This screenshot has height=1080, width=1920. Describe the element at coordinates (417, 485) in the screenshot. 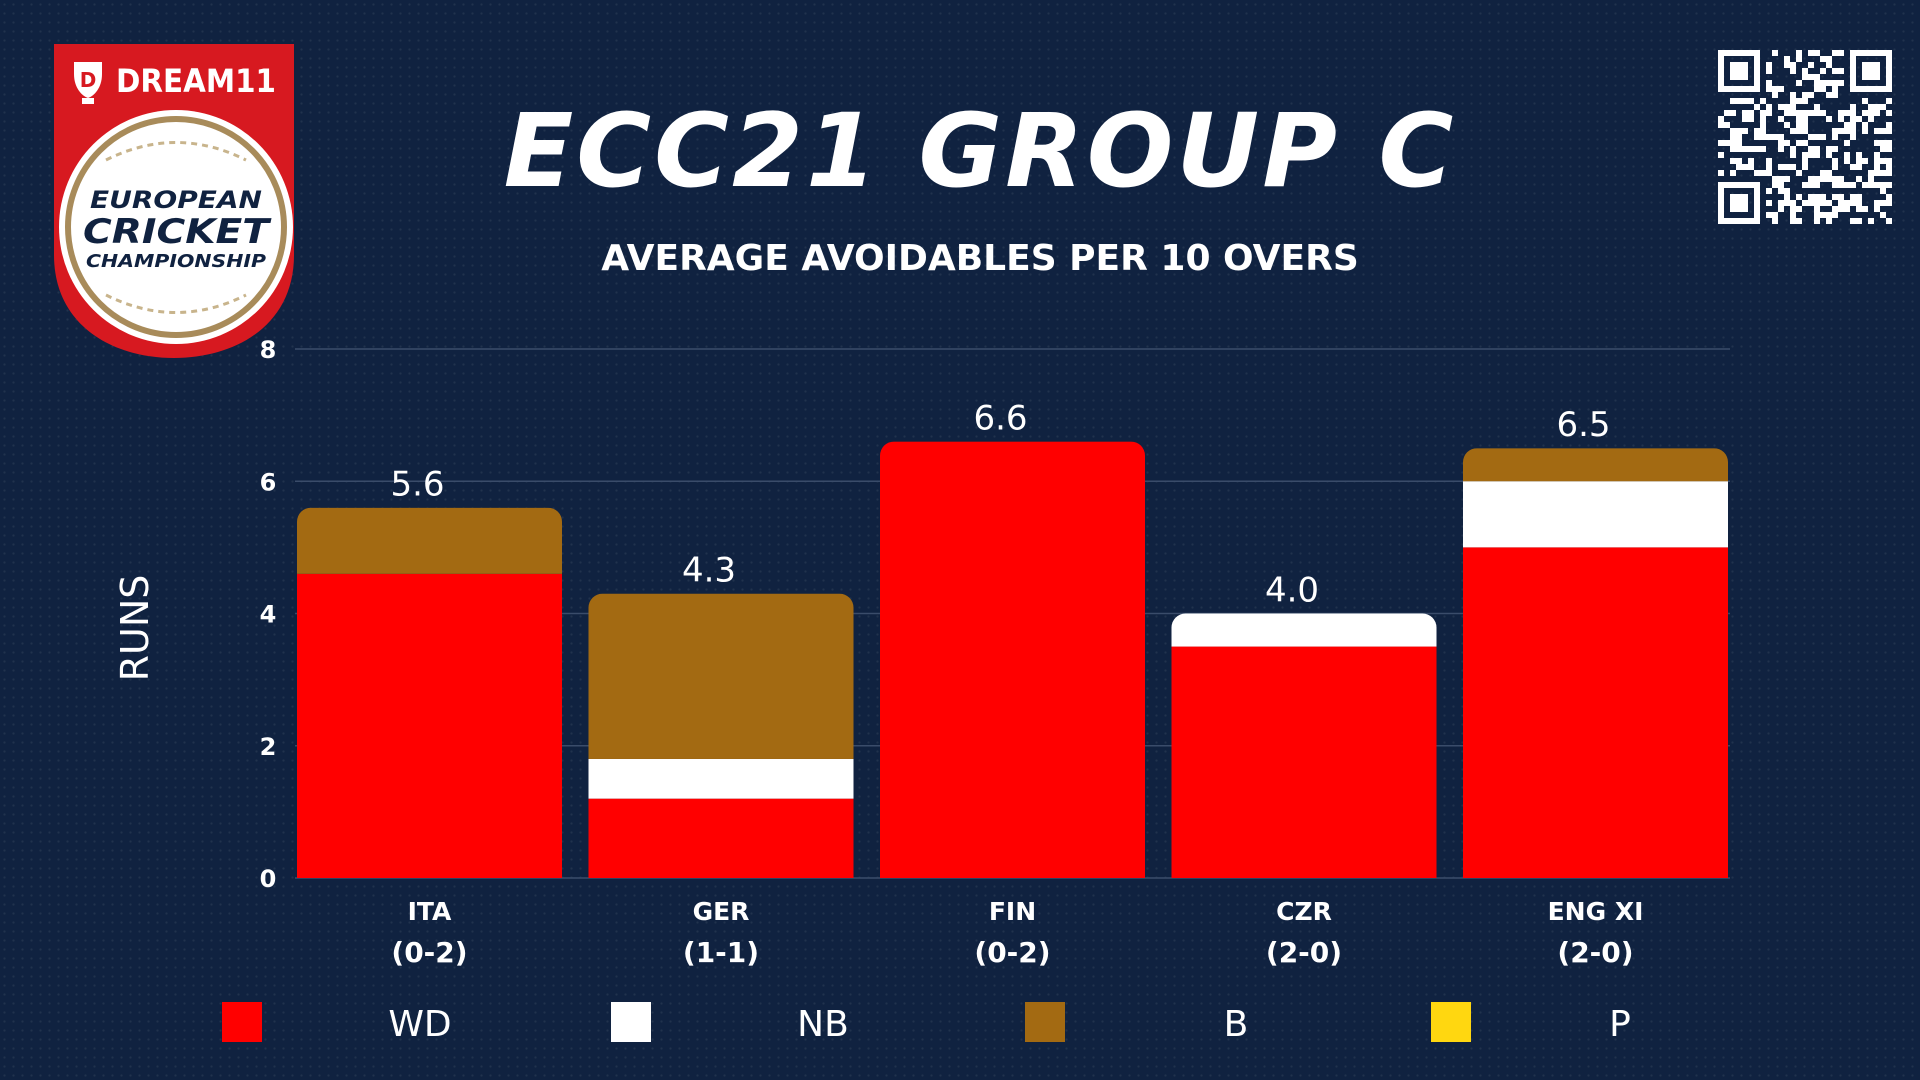

I see `bar-total-label: 5.6` at that location.